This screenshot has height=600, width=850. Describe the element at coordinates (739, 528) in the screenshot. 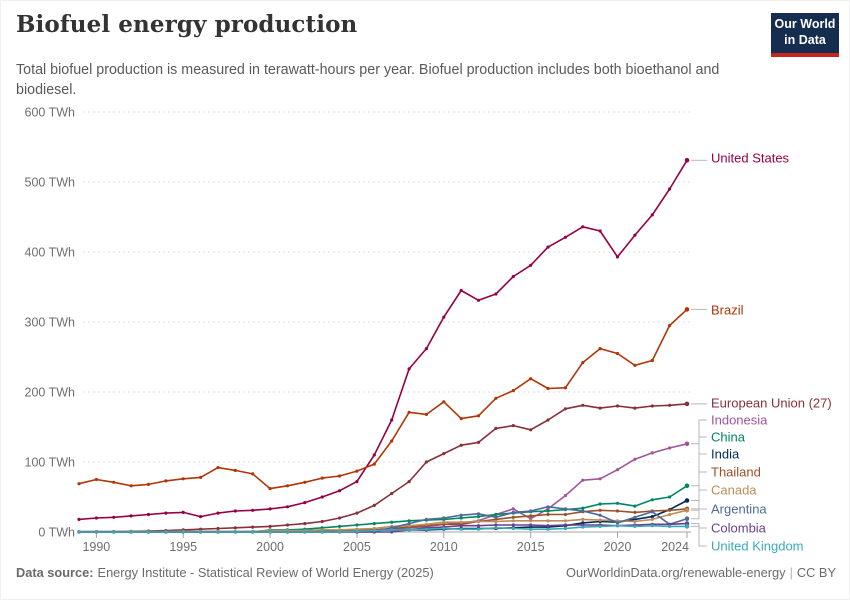

I see `legend-label-colombia: Colombia` at that location.